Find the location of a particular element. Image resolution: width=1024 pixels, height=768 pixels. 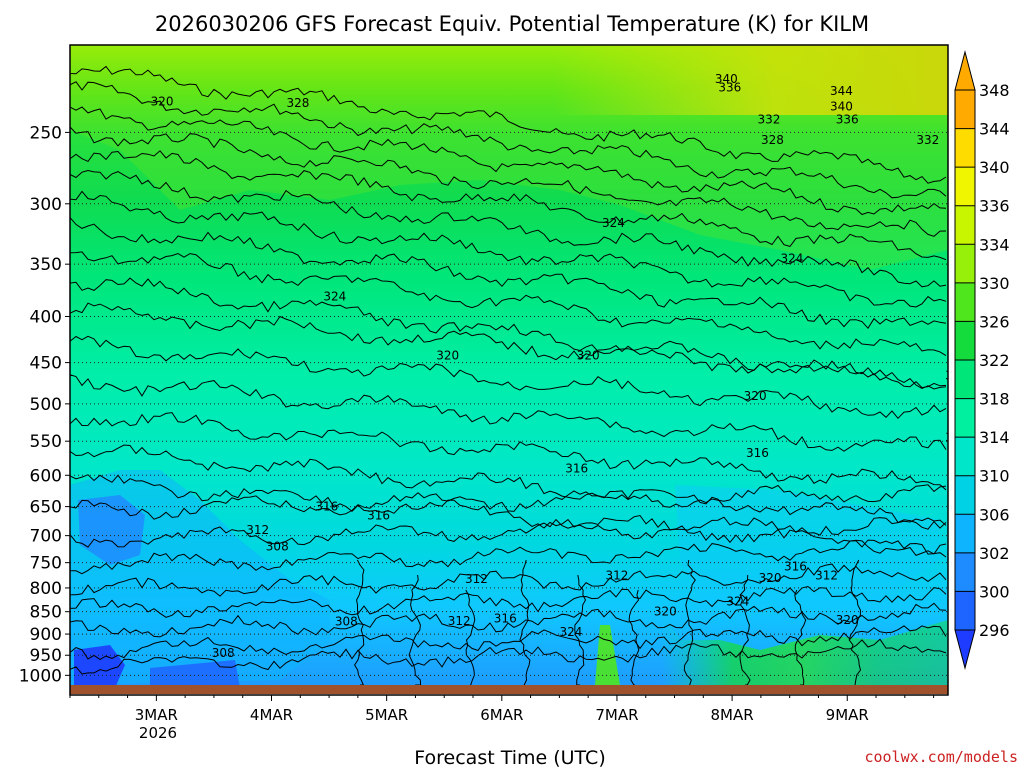

colorbar-label: 310 is located at coordinates (994, 476).